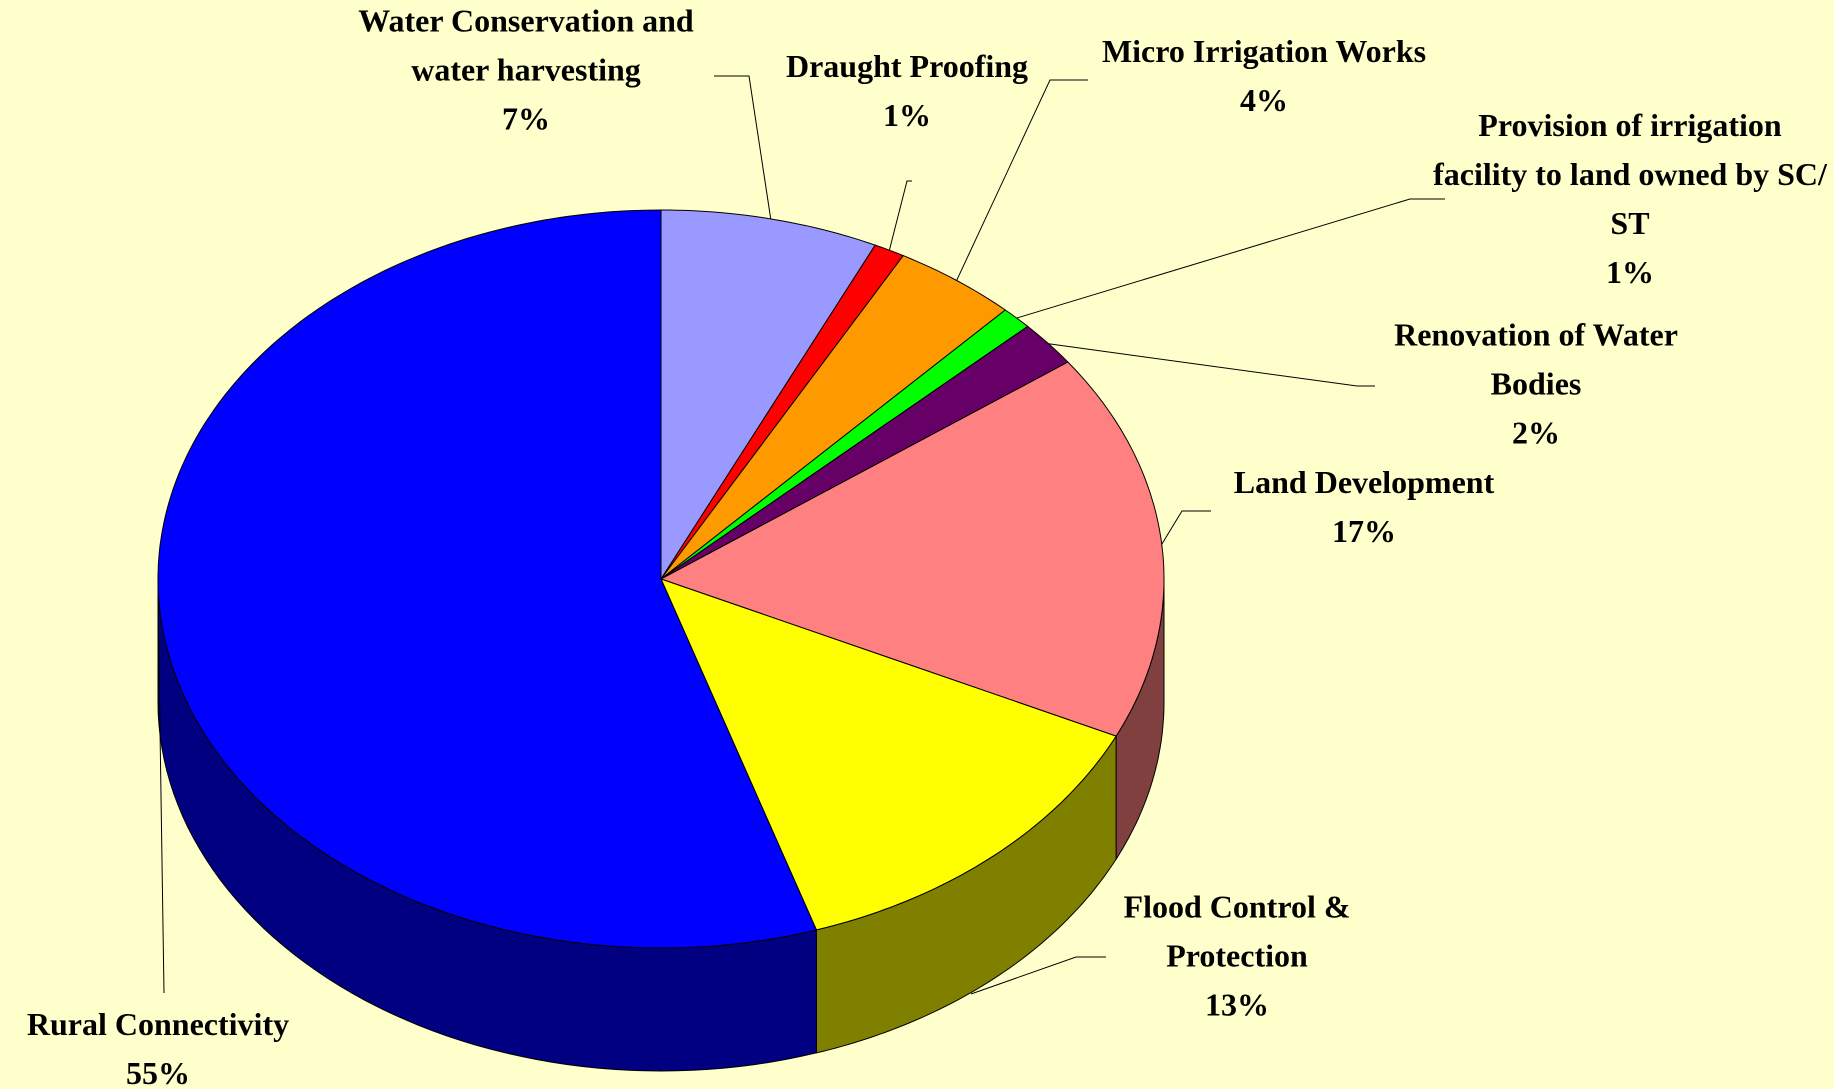 The image size is (1834, 1089). What do you see at coordinates (158, 1024) in the screenshot?
I see `category-name: Rural Connectivity` at bounding box center [158, 1024].